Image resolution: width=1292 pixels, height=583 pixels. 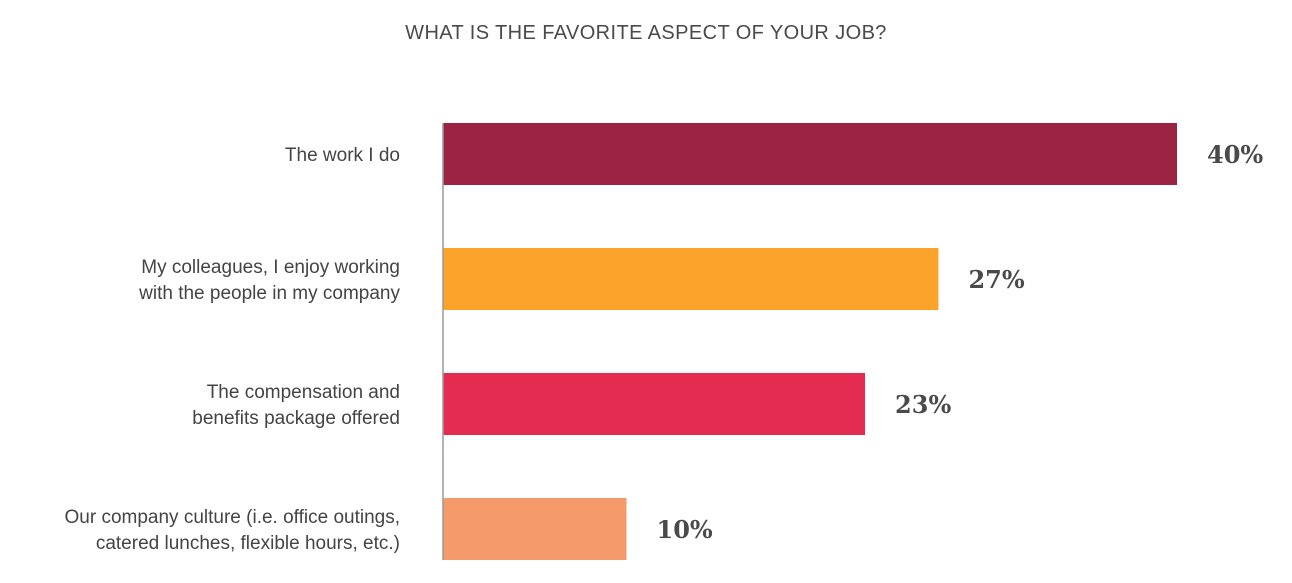 What do you see at coordinates (923, 404) in the screenshot?
I see `value-label-3: 23%` at bounding box center [923, 404].